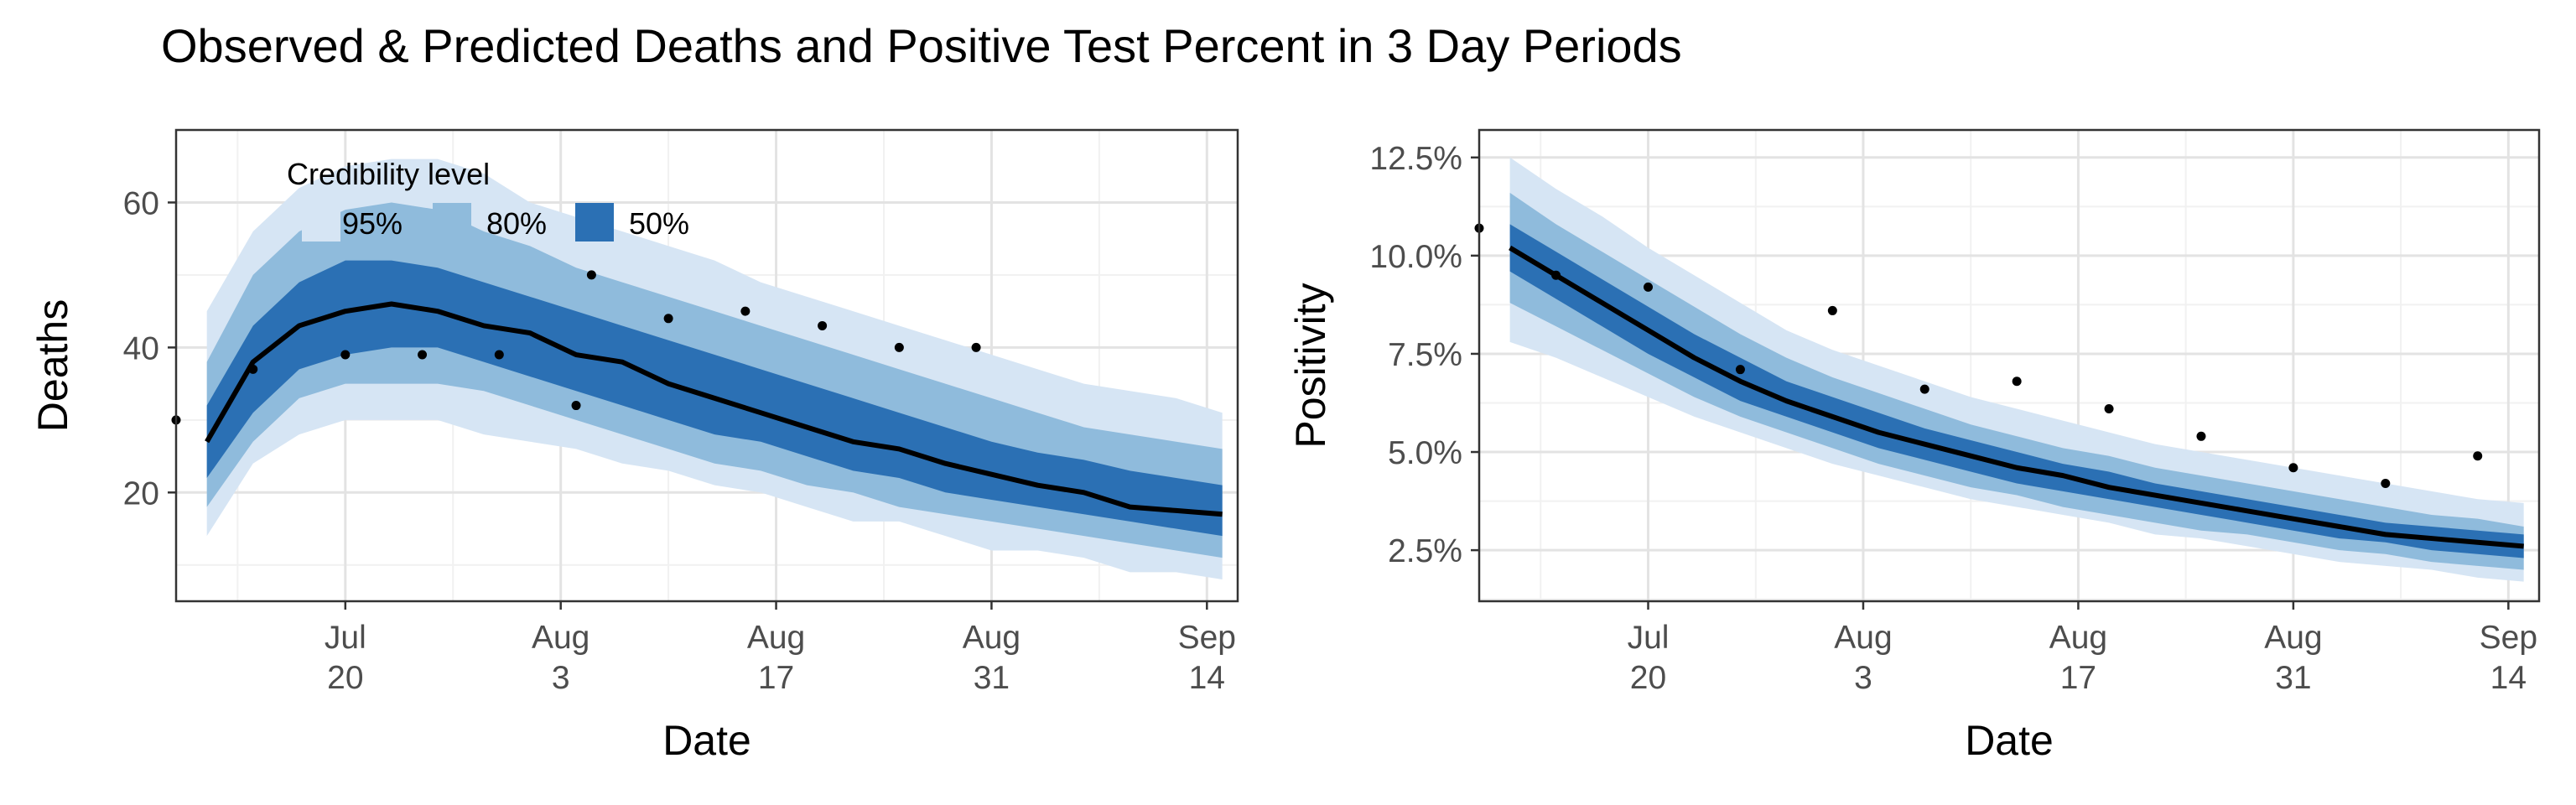 Image resolution: width=2576 pixels, height=805 pixels. Describe the element at coordinates (561, 678) in the screenshot. I see `deaths-x-tick-day: 3` at that location.